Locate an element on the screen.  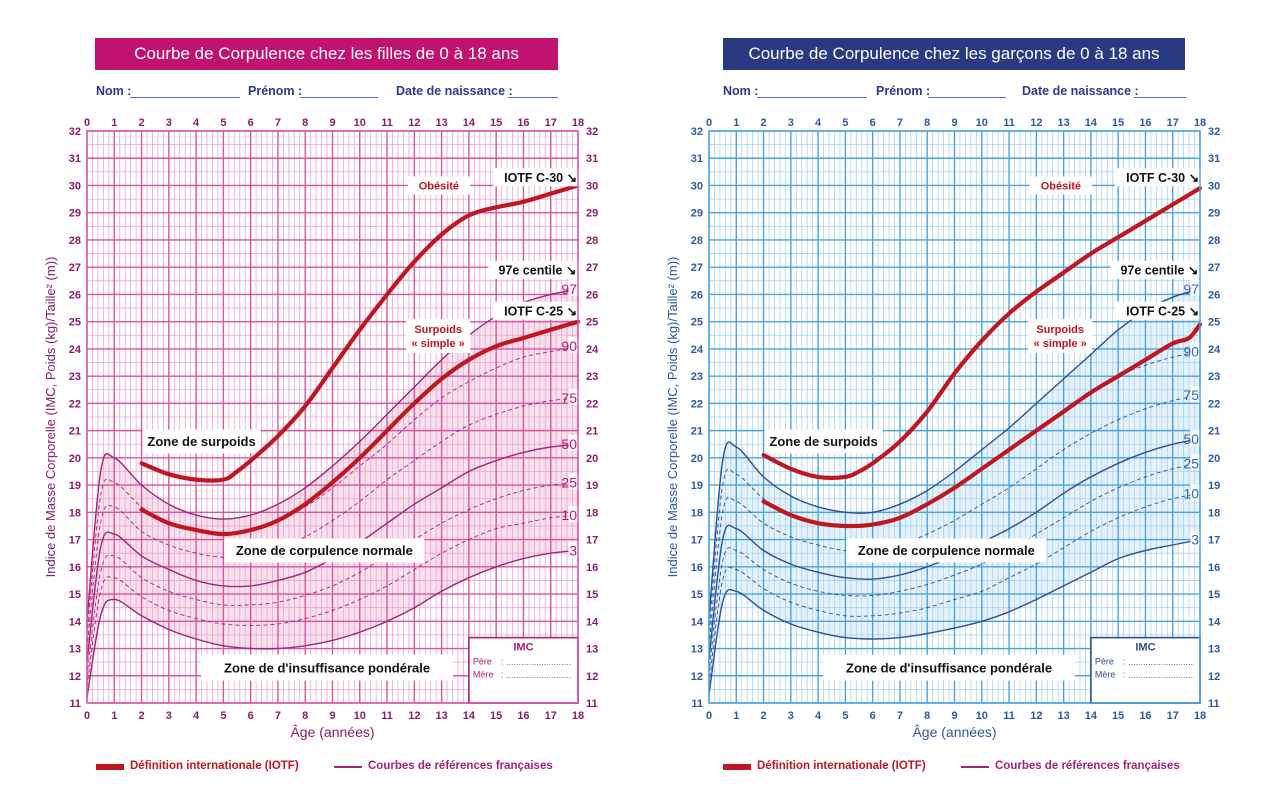
x-tick-label-top: 14 is located at coordinates (1091, 123).